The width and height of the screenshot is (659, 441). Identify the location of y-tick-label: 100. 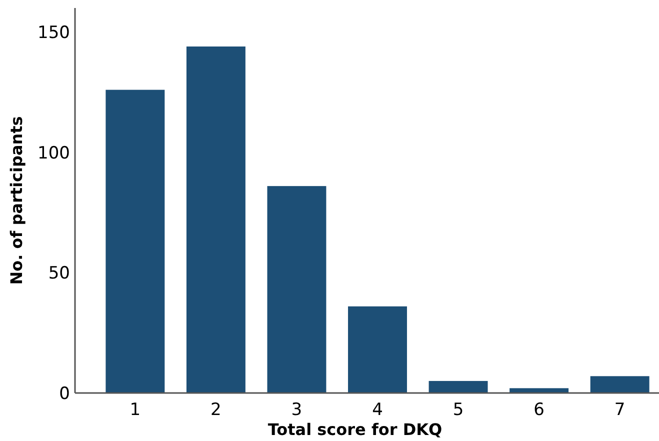
(54, 153).